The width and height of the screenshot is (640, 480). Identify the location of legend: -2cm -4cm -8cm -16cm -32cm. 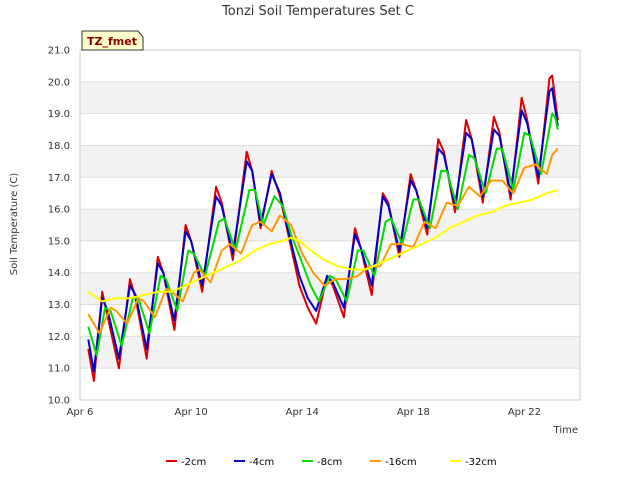
(331, 462).